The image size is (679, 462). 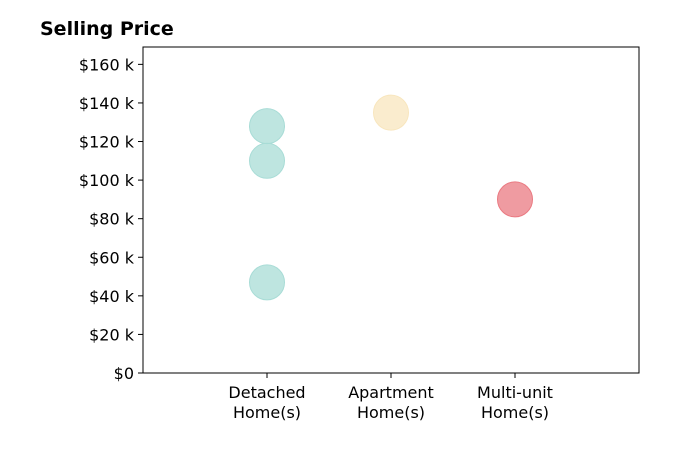 What do you see at coordinates (515, 402) in the screenshot?
I see `x-tick-label: Multi-unit Home(s)` at bounding box center [515, 402].